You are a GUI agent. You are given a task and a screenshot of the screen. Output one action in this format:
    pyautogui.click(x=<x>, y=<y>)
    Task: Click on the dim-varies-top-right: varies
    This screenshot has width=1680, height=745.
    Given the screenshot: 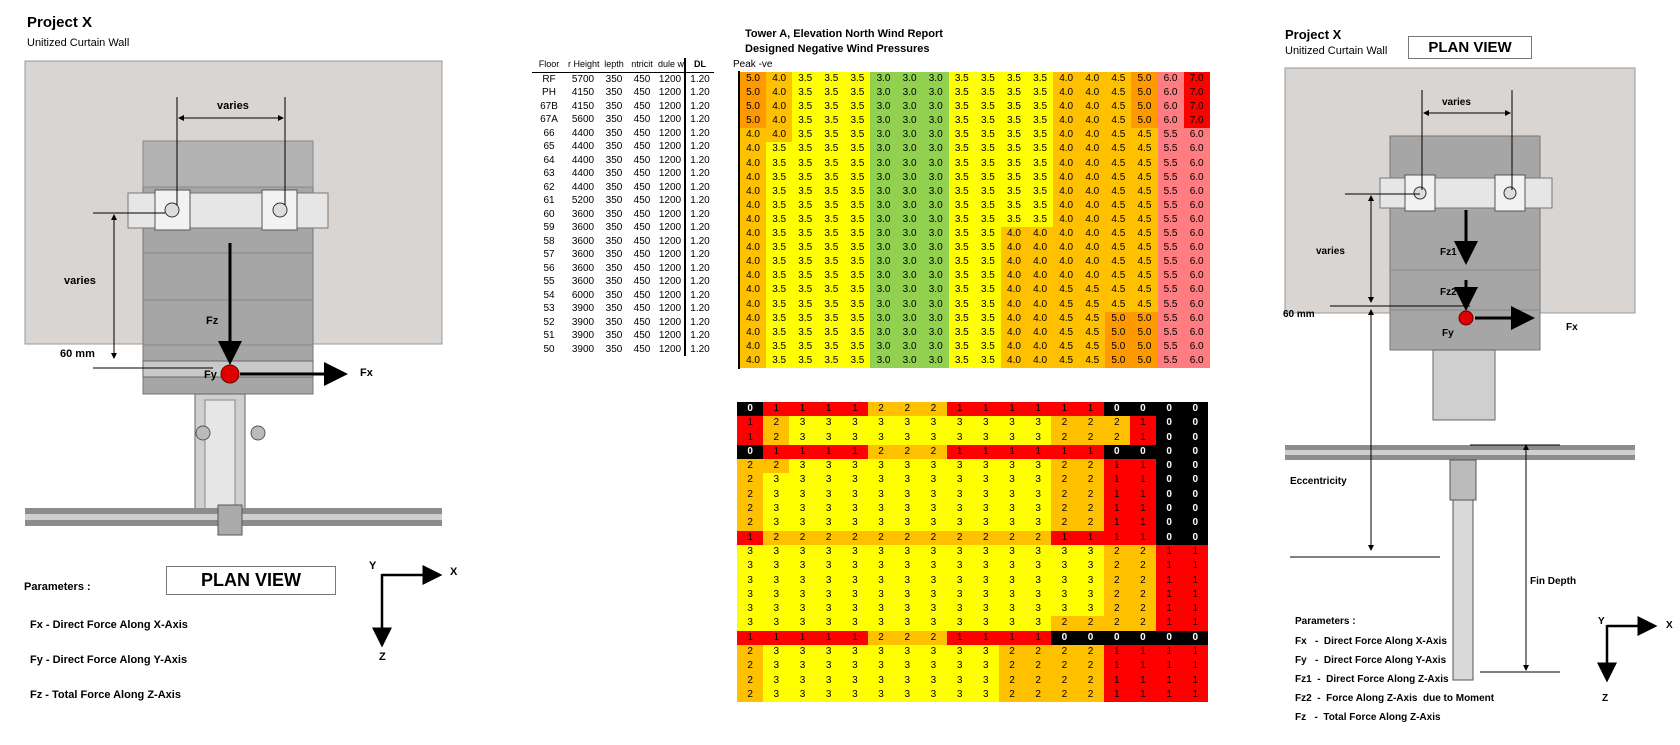 What is the action you would take?
    pyautogui.click(x=1456, y=102)
    